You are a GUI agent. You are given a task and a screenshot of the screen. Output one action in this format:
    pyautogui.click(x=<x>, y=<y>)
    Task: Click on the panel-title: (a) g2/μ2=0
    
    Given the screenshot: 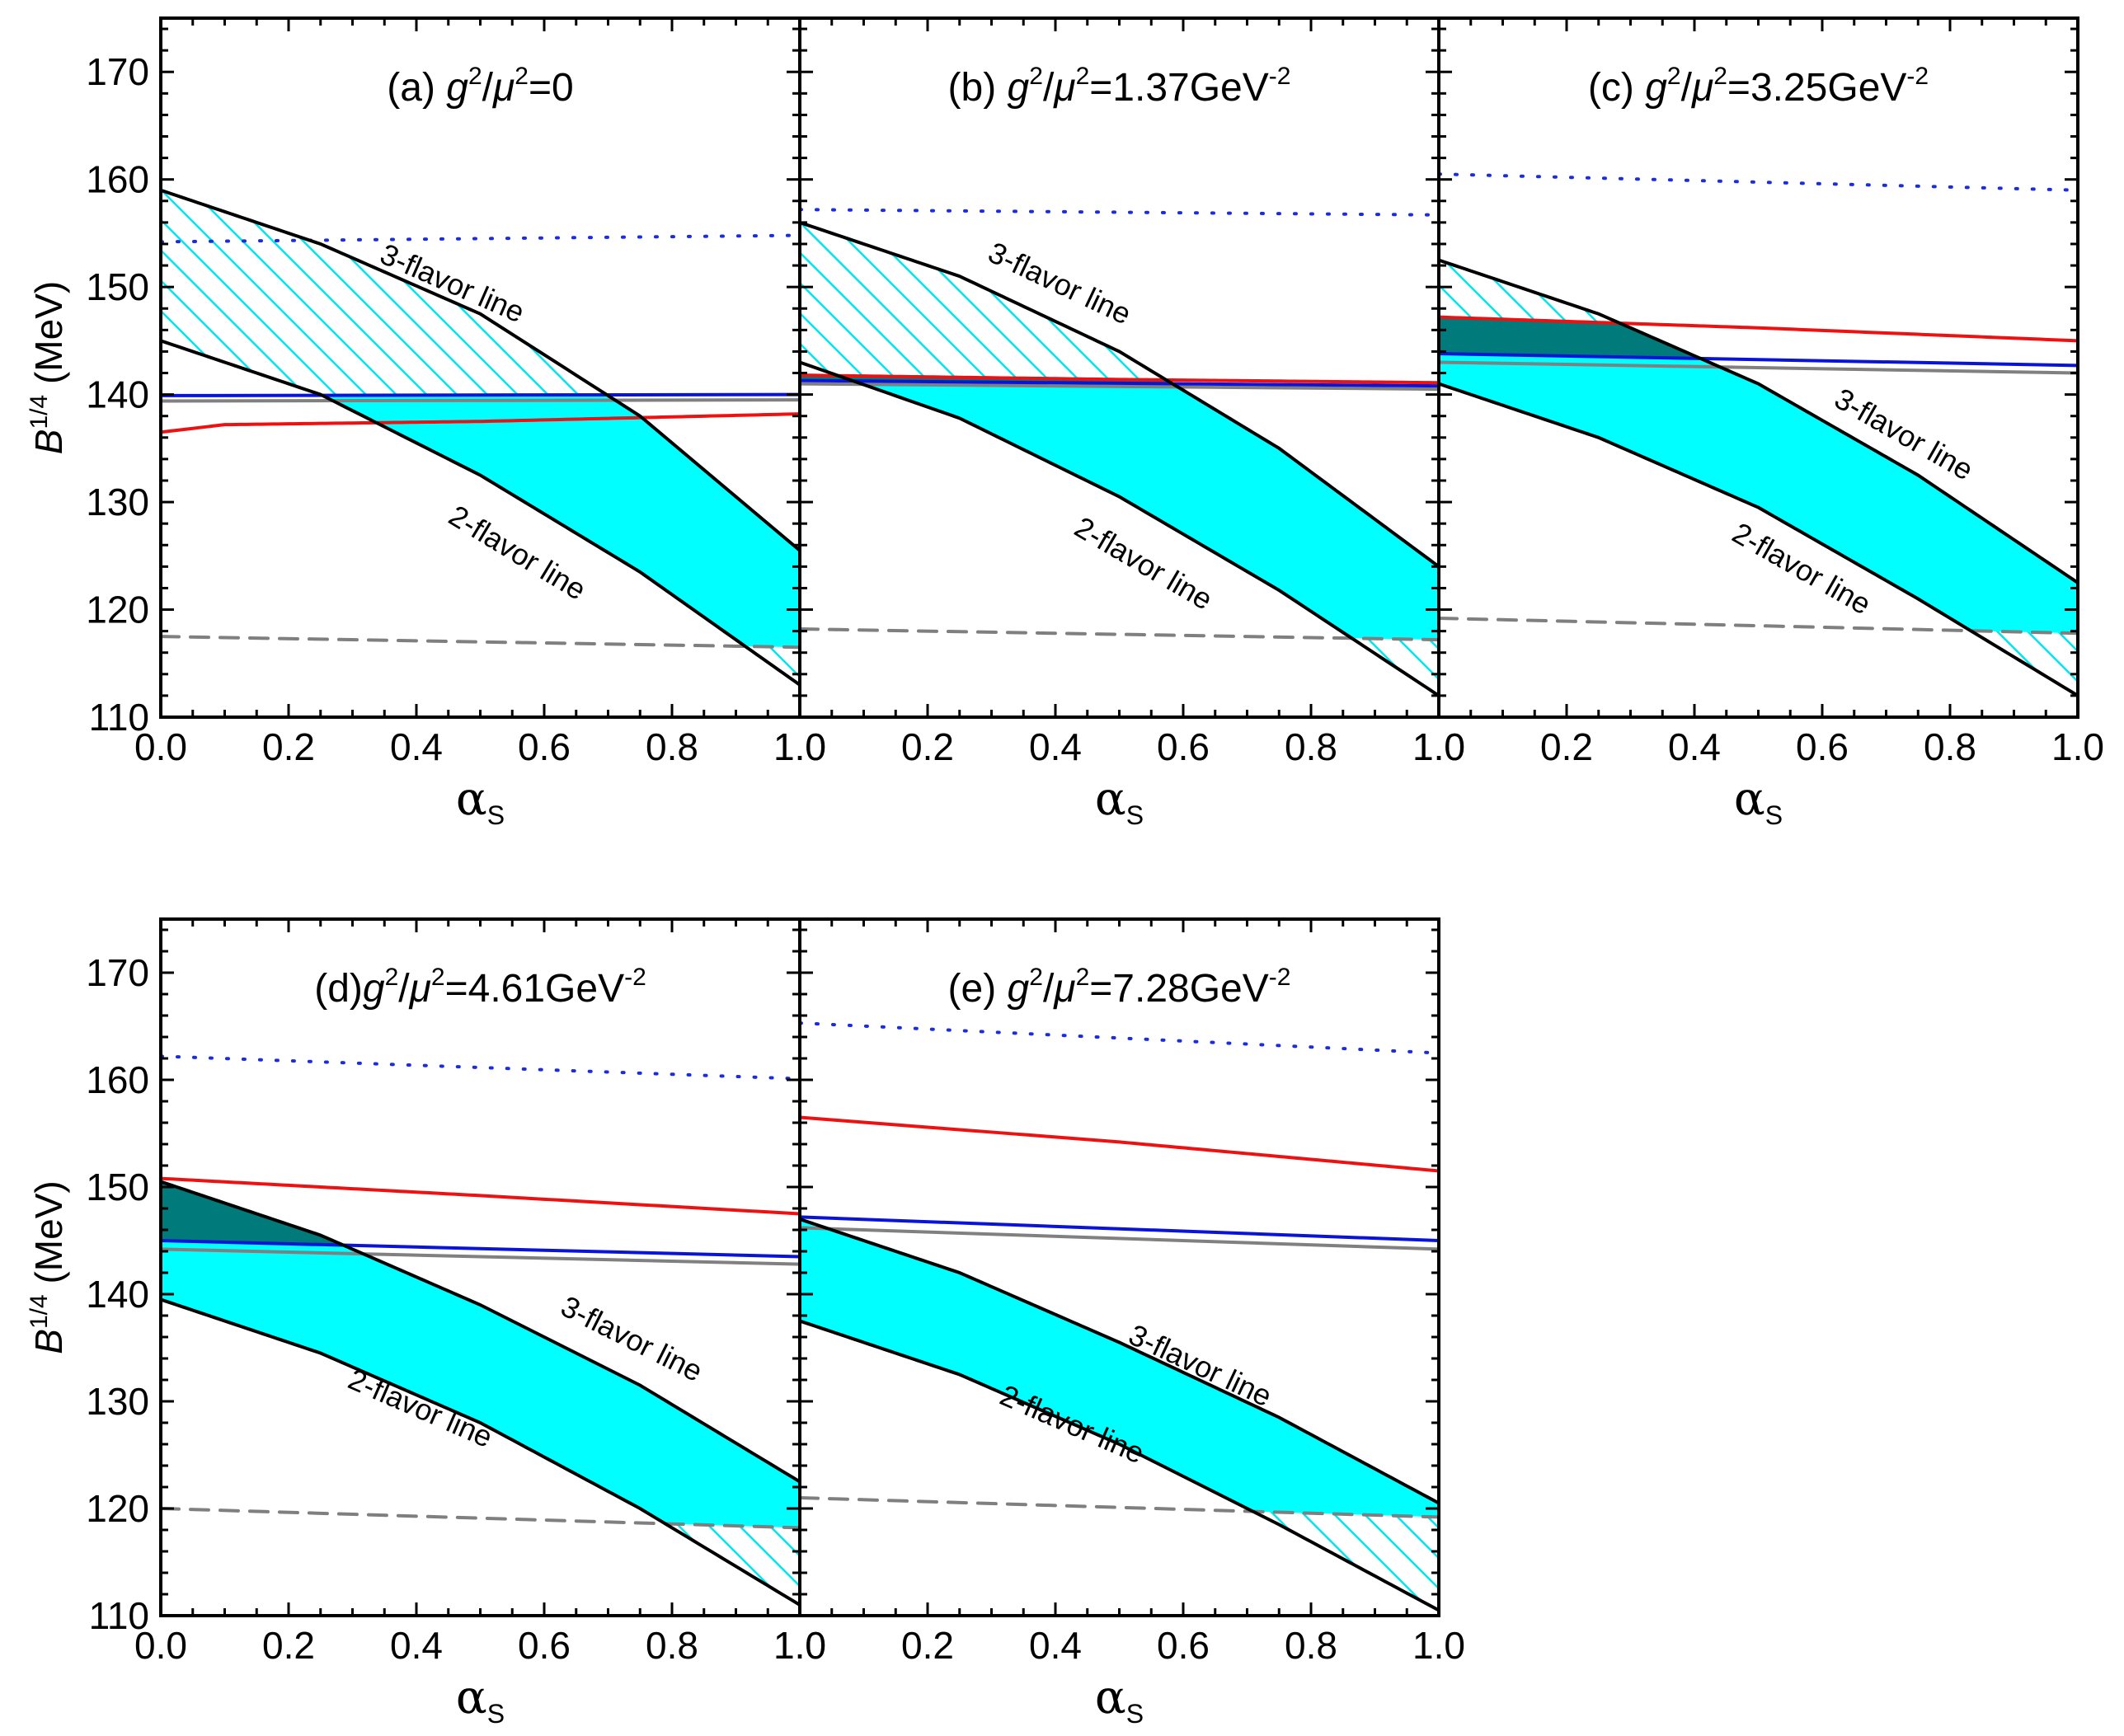 What is the action you would take?
    pyautogui.click(x=480, y=86)
    